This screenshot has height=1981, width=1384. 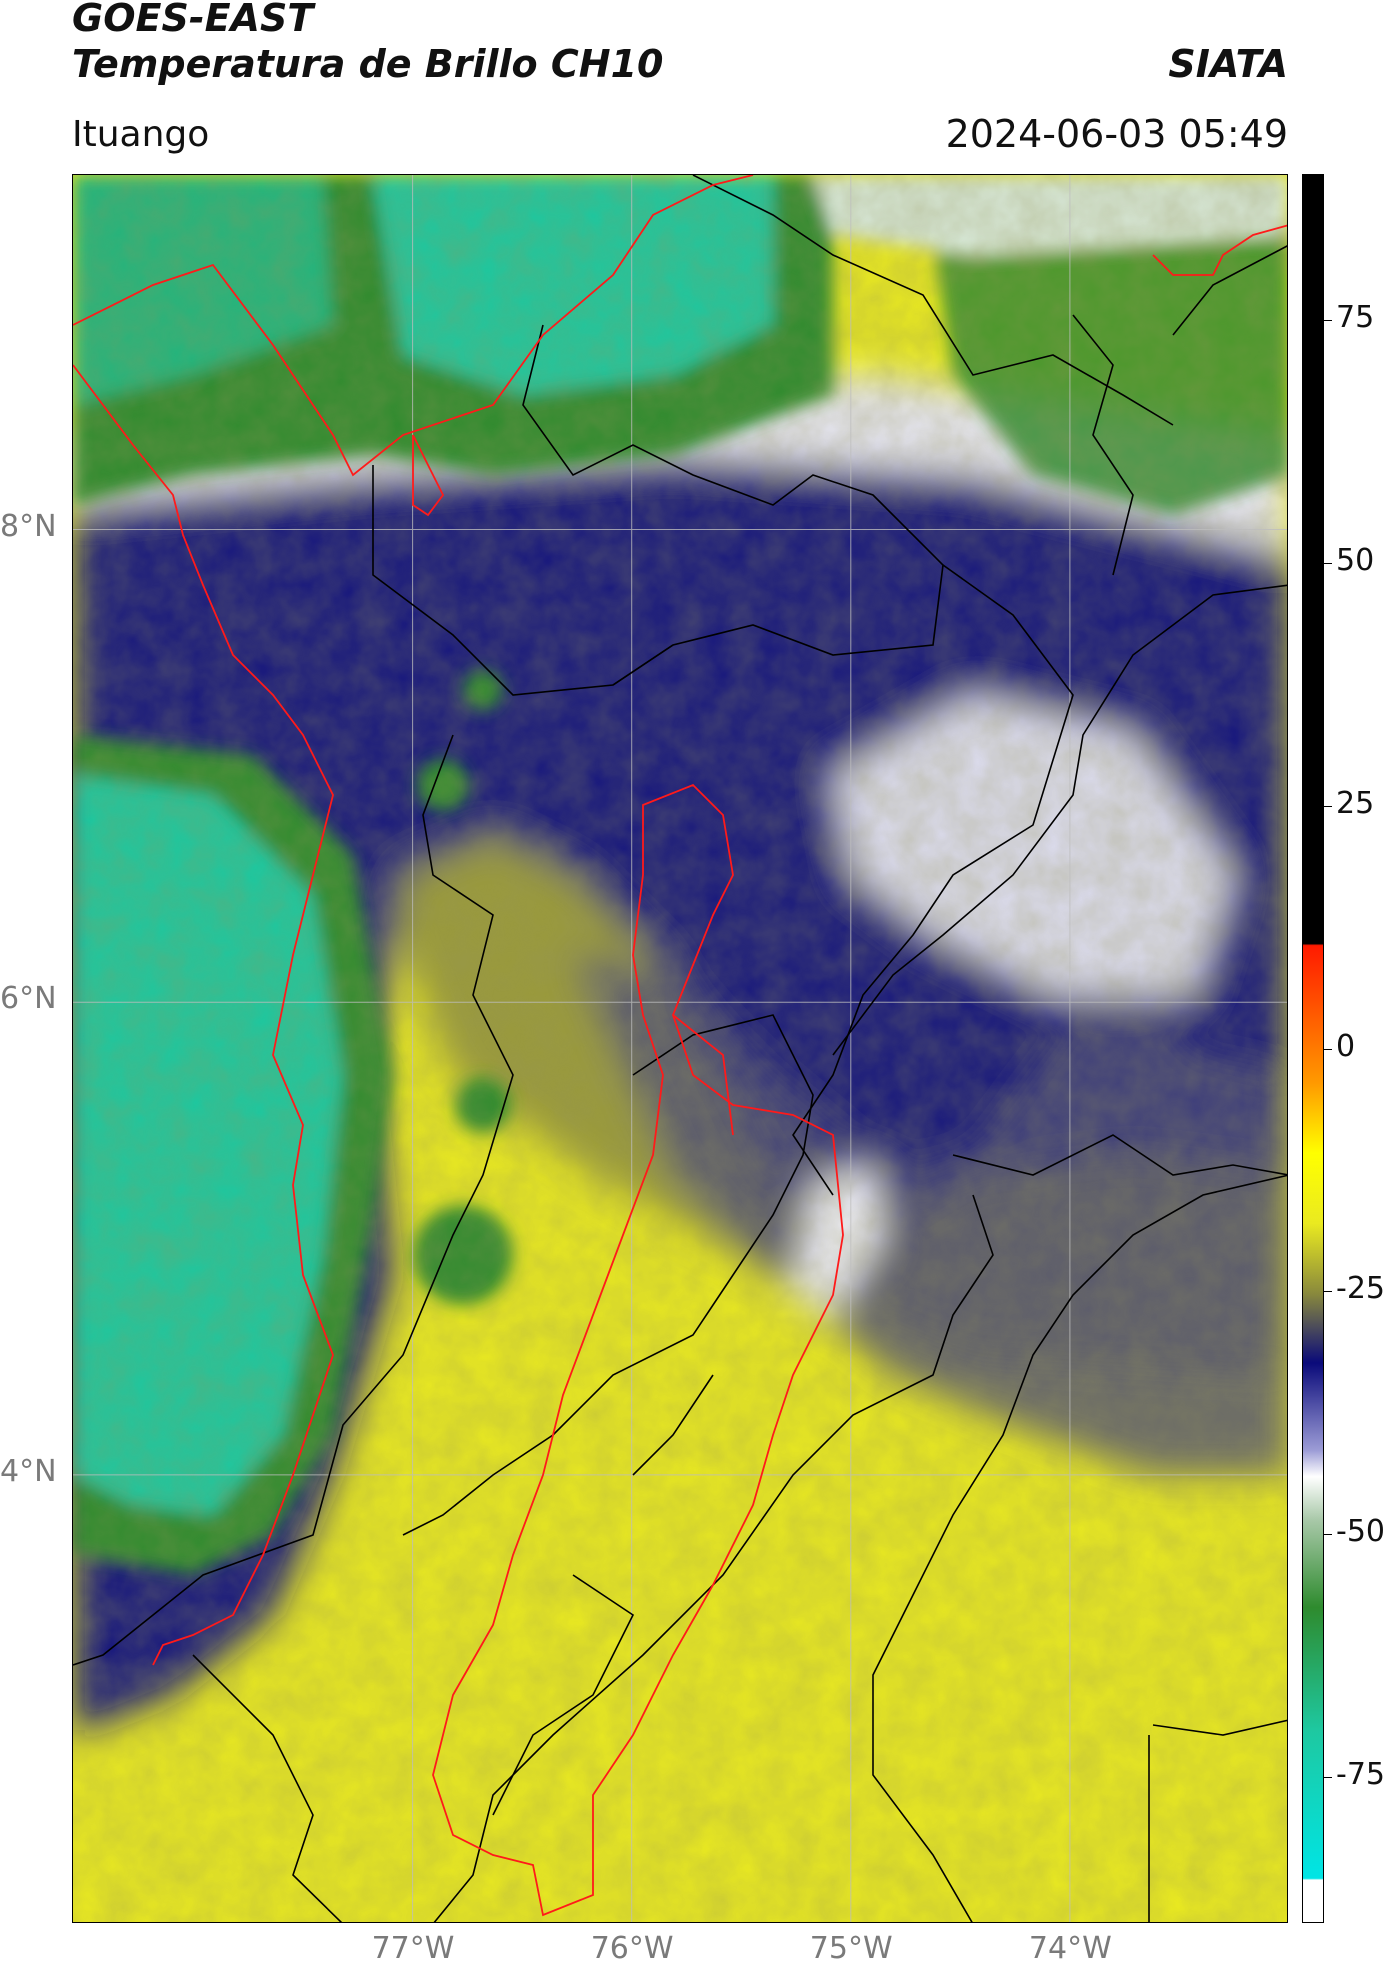 I want to click on colorbar-tick-label: -50, so click(x=1360, y=1532).